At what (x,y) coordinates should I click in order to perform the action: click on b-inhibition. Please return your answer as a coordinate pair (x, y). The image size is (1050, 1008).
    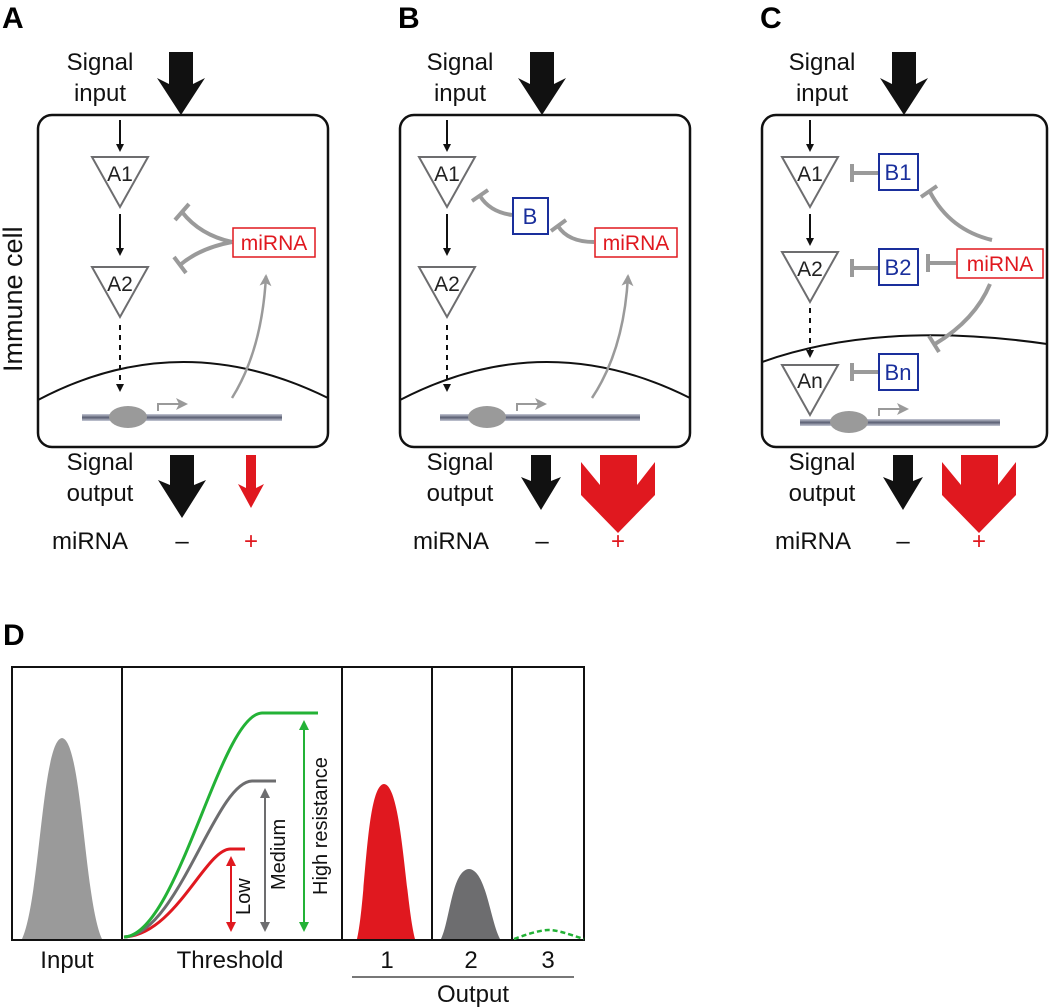
    Looking at the image, I should click on (495, 205).